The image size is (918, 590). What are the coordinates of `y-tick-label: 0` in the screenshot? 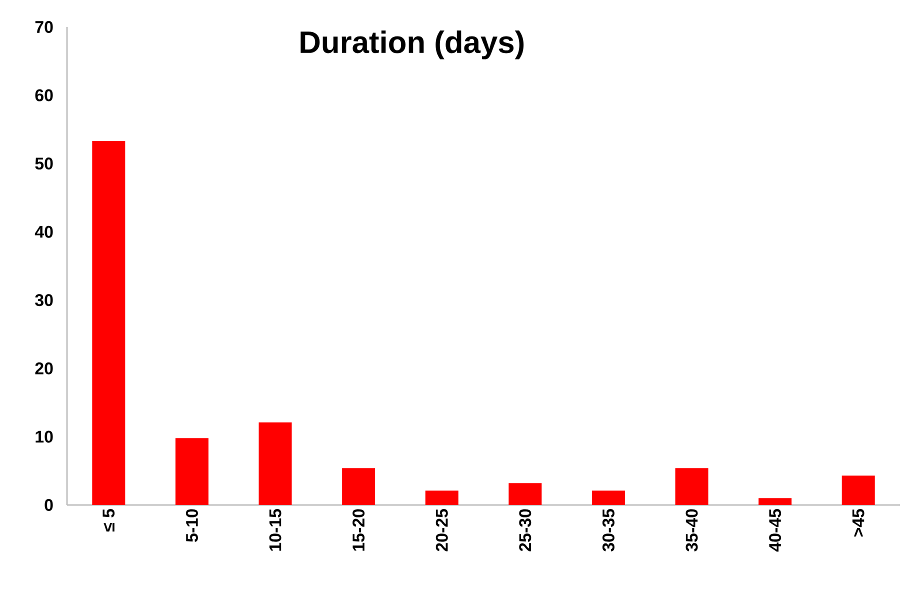 It's located at (48, 504).